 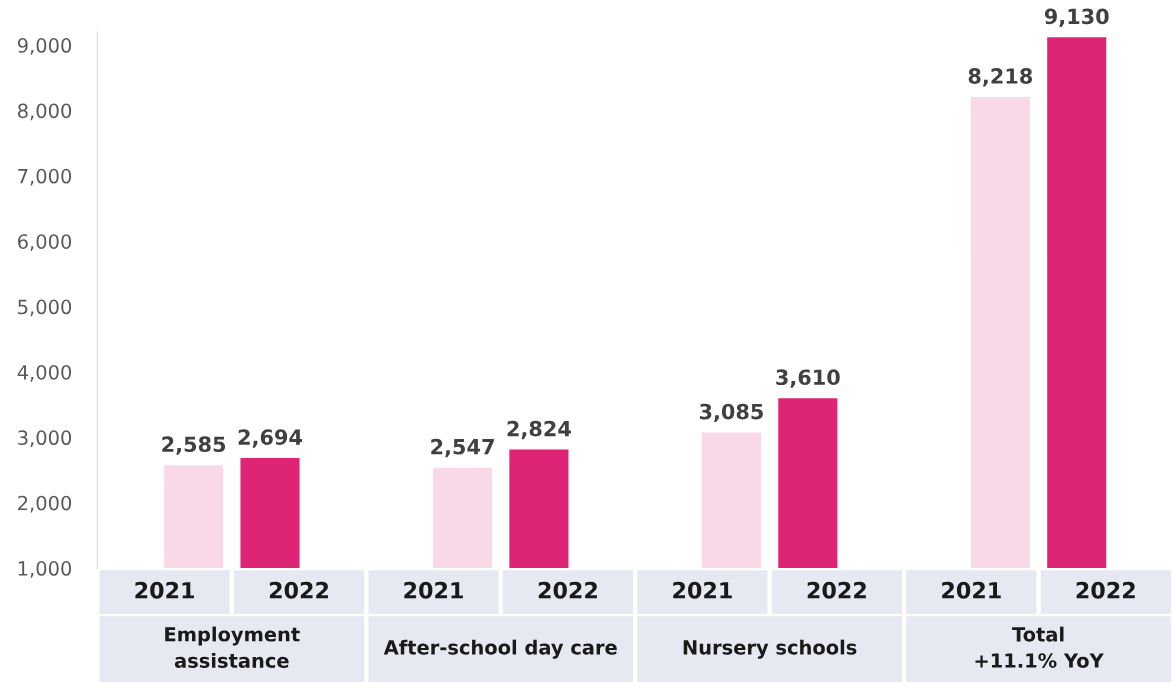 What do you see at coordinates (45, 308) in the screenshot?
I see `y-tick-label: 5,000` at bounding box center [45, 308].